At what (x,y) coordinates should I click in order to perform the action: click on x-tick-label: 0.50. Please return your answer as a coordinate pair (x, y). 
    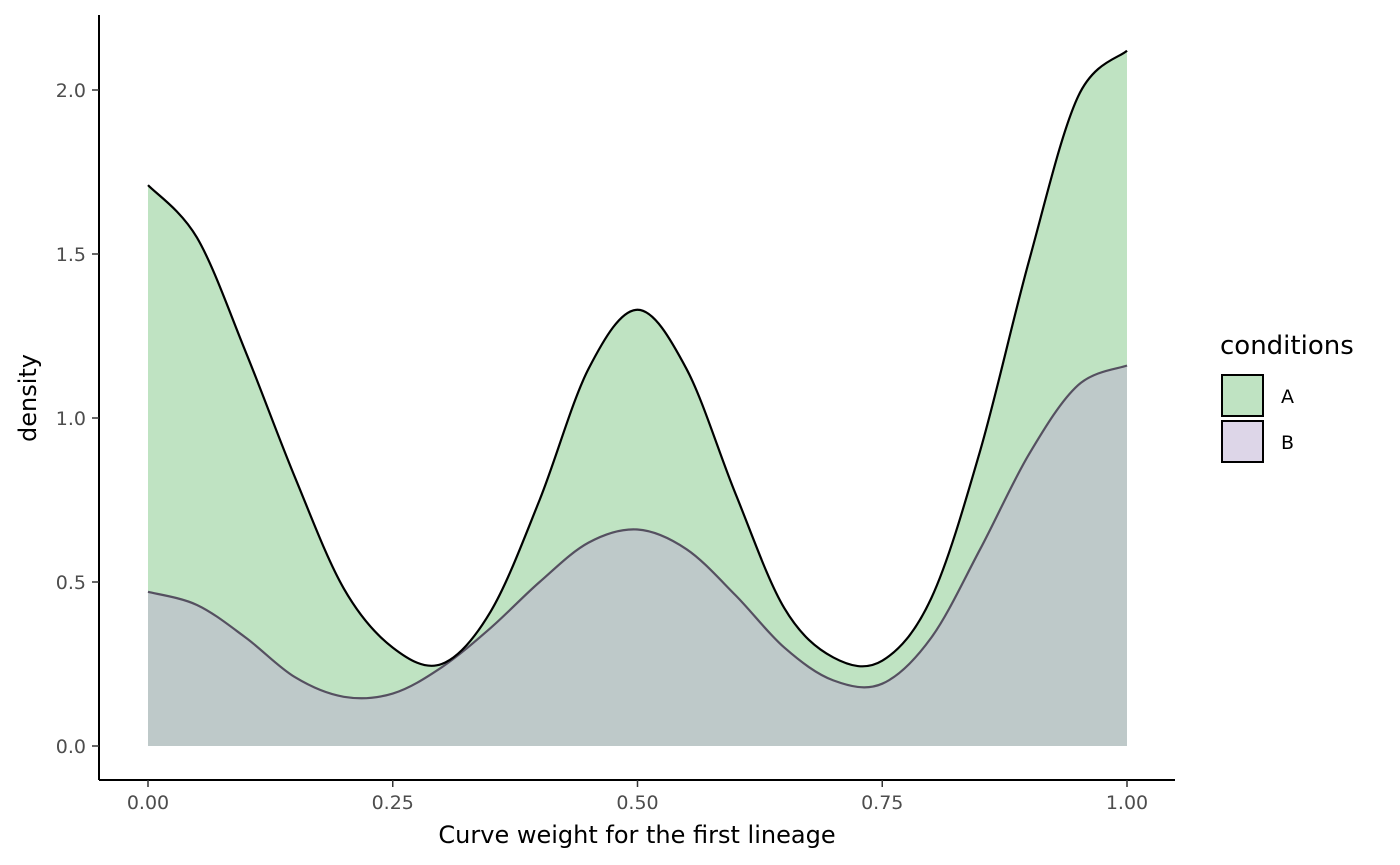
    Looking at the image, I should click on (637, 803).